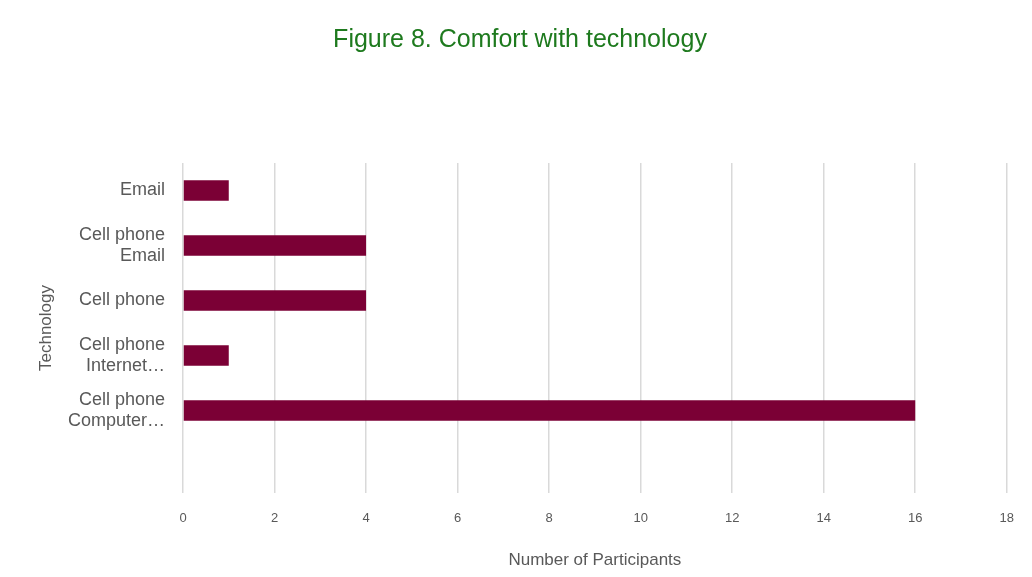 The image size is (1032, 577). Describe the element at coordinates (595, 560) in the screenshot. I see `x-axis-title: Number of Participants` at that location.